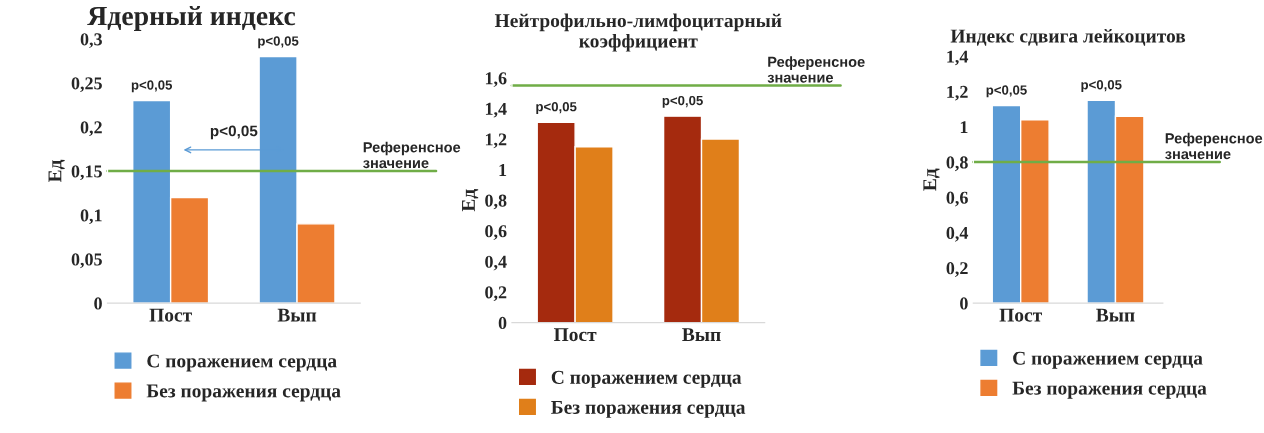 This screenshot has height=433, width=1264. Describe the element at coordinates (86, 261) in the screenshot. I see `y-tick-label: 0,05` at that location.